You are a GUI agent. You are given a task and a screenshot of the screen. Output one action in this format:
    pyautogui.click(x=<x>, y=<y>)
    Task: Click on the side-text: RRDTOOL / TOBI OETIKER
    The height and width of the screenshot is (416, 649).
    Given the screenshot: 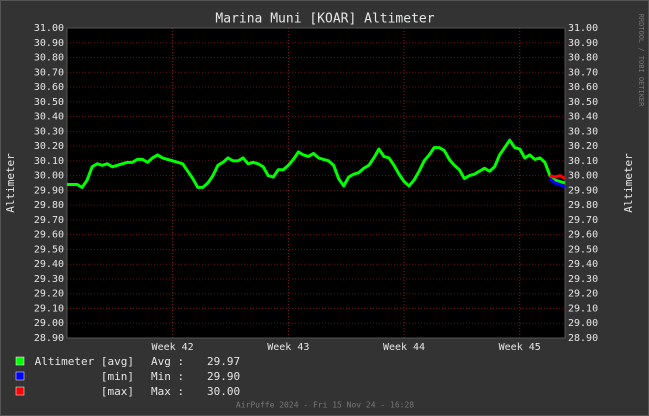 What is the action you would take?
    pyautogui.click(x=641, y=61)
    